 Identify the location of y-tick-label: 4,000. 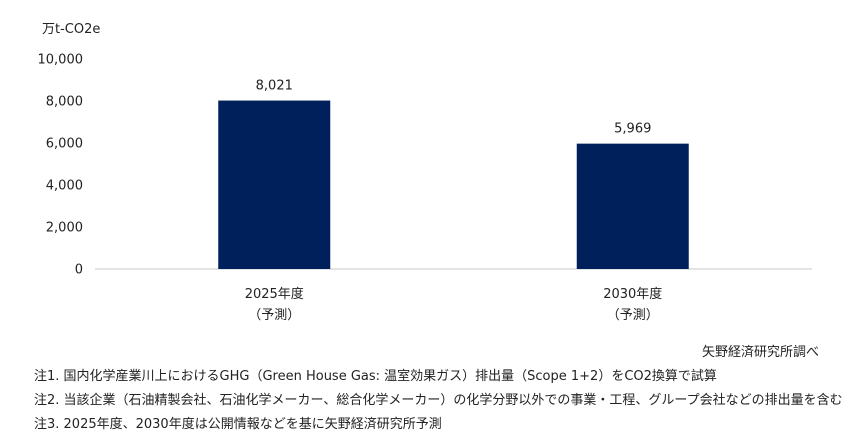
(64, 186).